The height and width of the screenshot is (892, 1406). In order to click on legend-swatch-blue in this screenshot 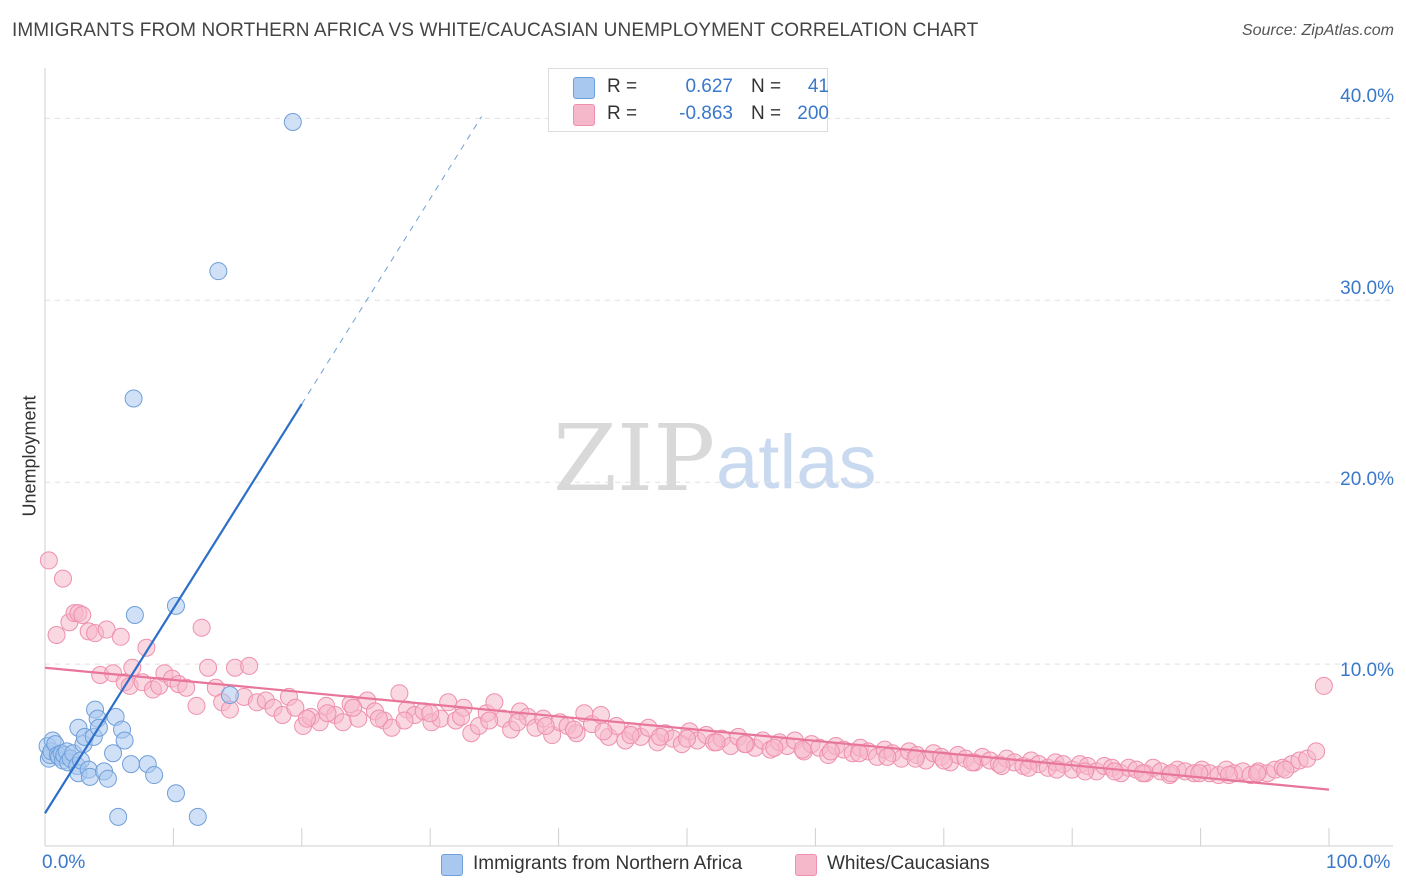, I will do `click(584, 88)`.